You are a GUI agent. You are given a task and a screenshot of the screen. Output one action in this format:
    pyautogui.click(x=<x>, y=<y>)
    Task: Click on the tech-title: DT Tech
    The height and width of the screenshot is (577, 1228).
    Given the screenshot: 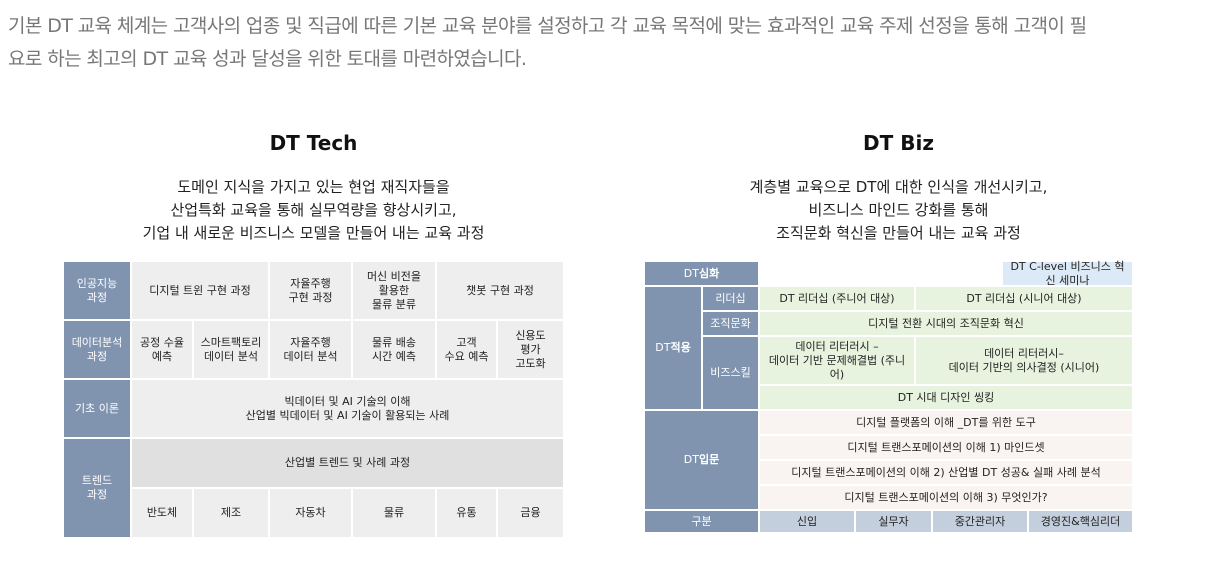 What is the action you would take?
    pyautogui.click(x=313, y=143)
    